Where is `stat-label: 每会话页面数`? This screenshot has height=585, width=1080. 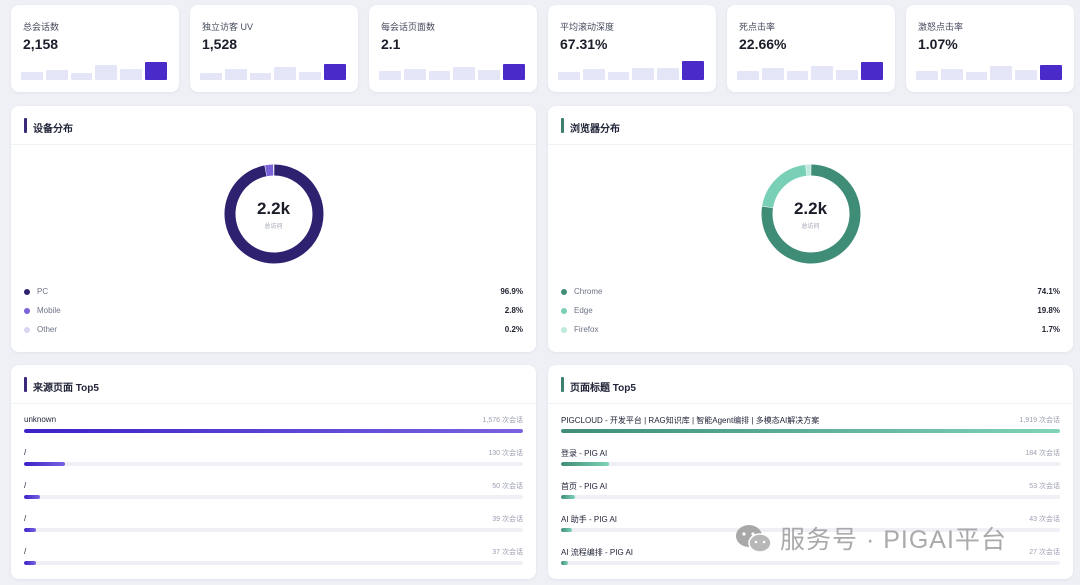 stat-label: 每会话页面数 is located at coordinates (408, 27).